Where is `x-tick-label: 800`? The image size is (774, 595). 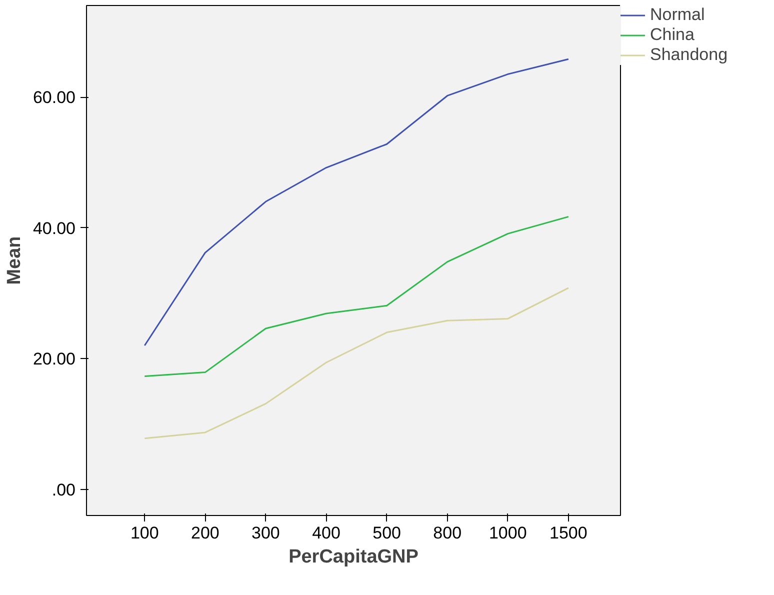 x-tick-label: 800 is located at coordinates (447, 533).